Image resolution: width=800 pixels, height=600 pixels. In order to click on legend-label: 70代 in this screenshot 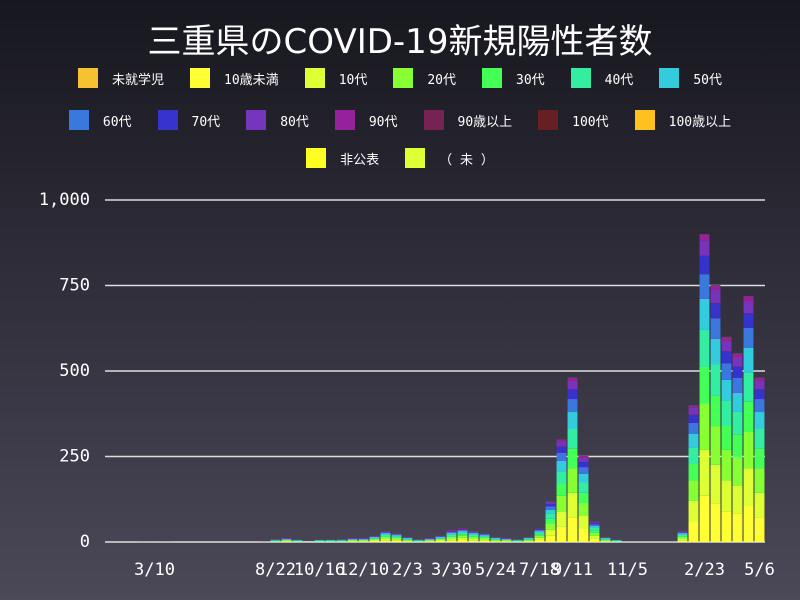, I will do `click(206, 122)`.